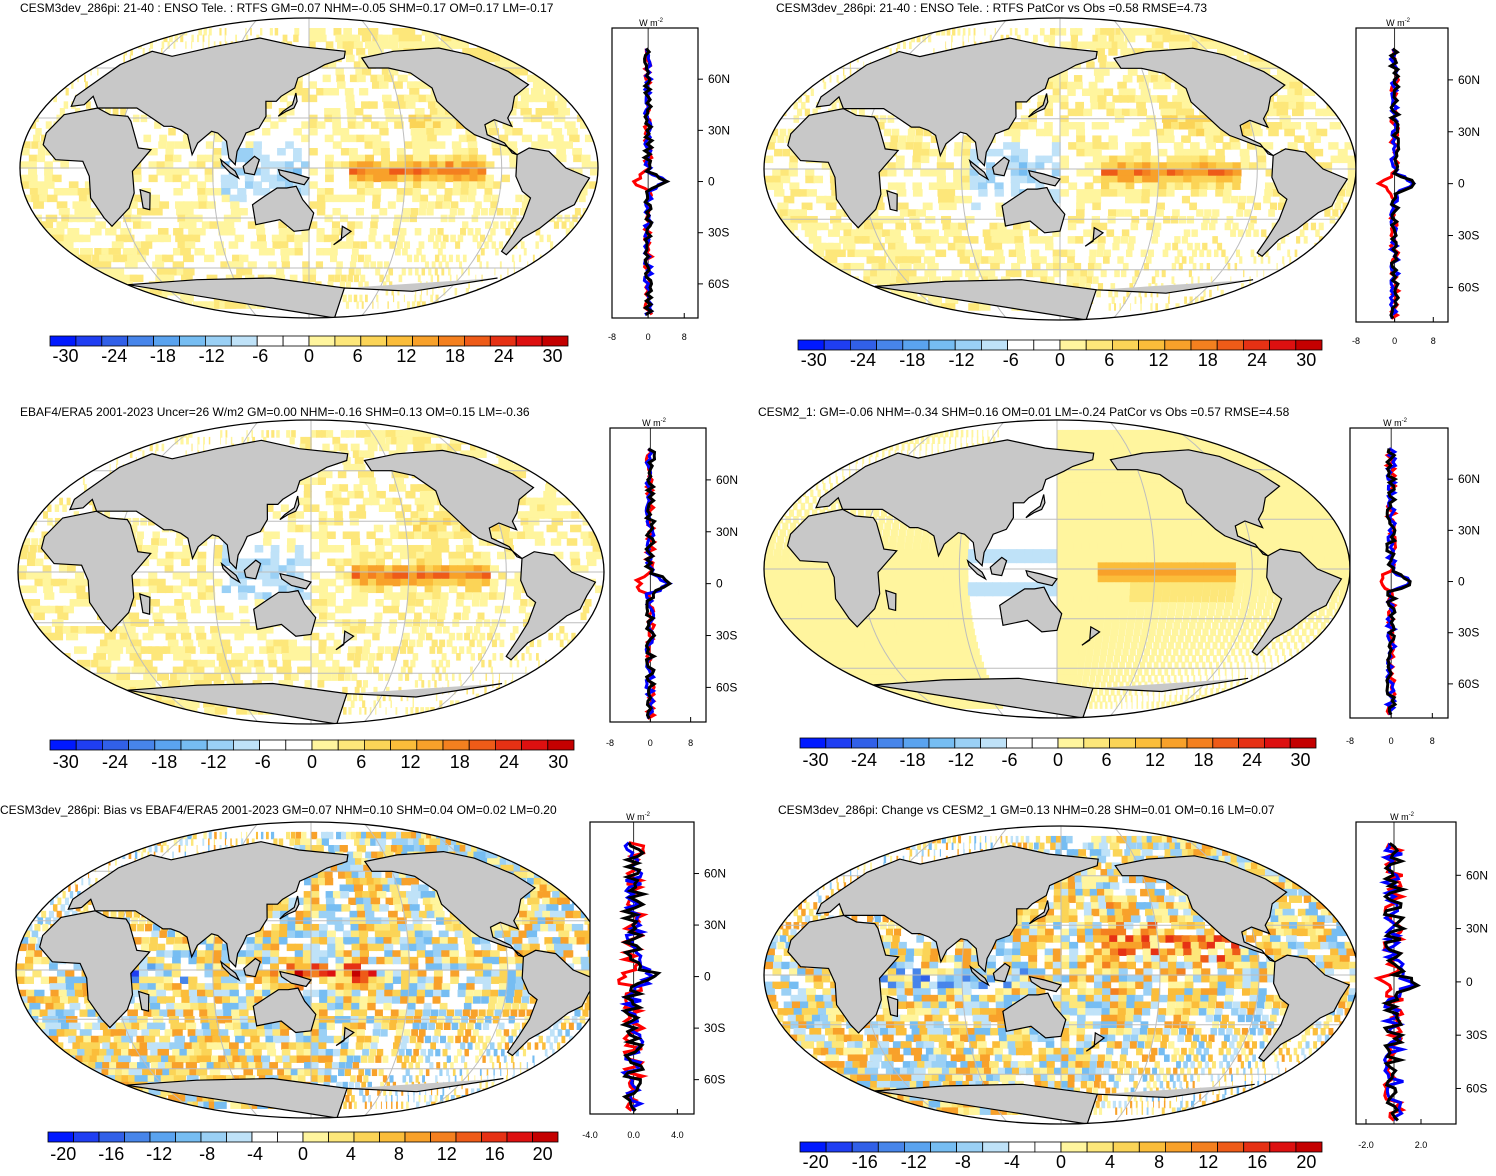 This screenshot has height=1176, width=1496. What do you see at coordinates (1306, 360) in the screenshot?
I see `colorbar-label: 30` at bounding box center [1306, 360].